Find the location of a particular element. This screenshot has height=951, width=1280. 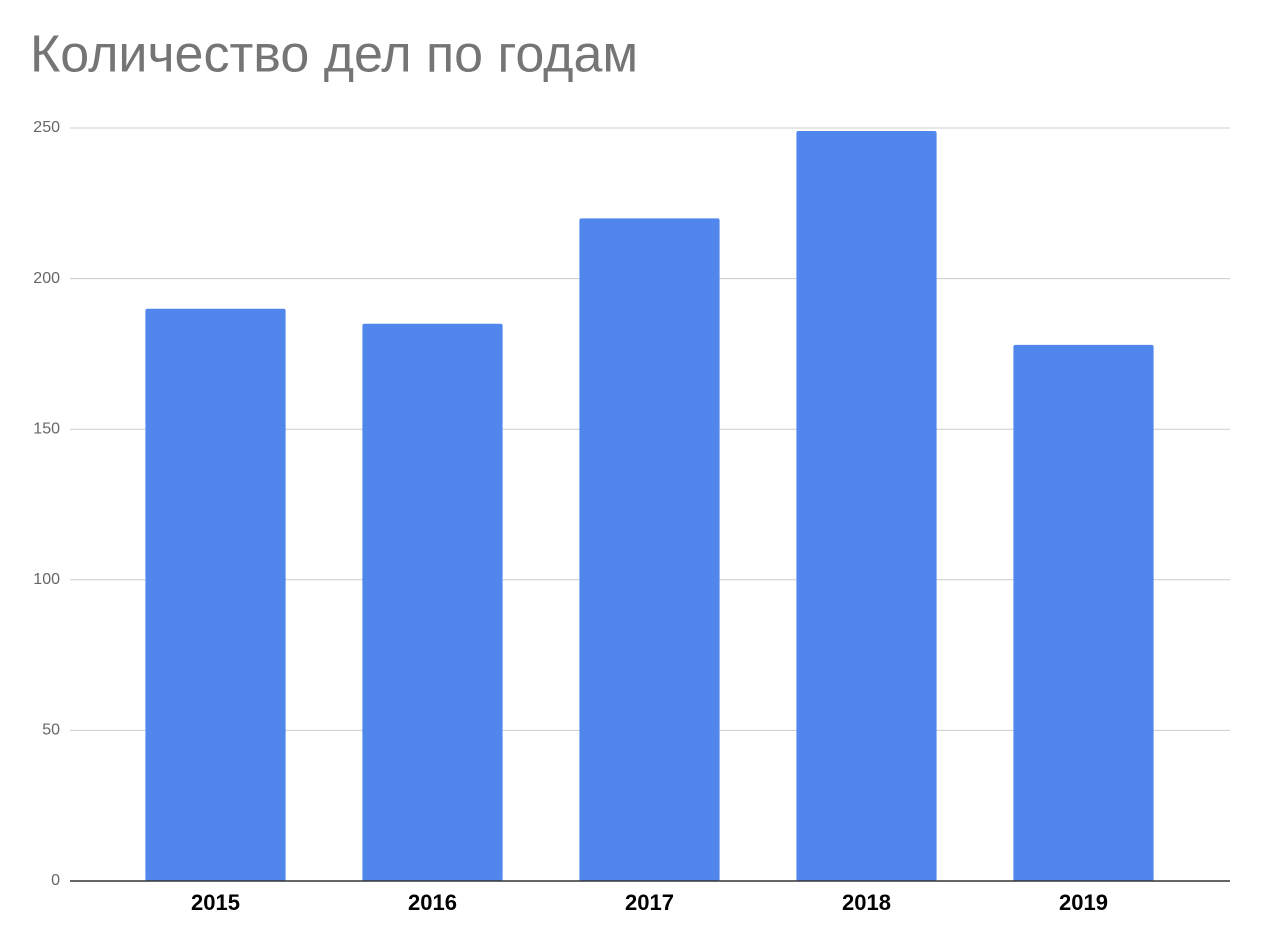

y-tick-label: 250 is located at coordinates (46, 127).